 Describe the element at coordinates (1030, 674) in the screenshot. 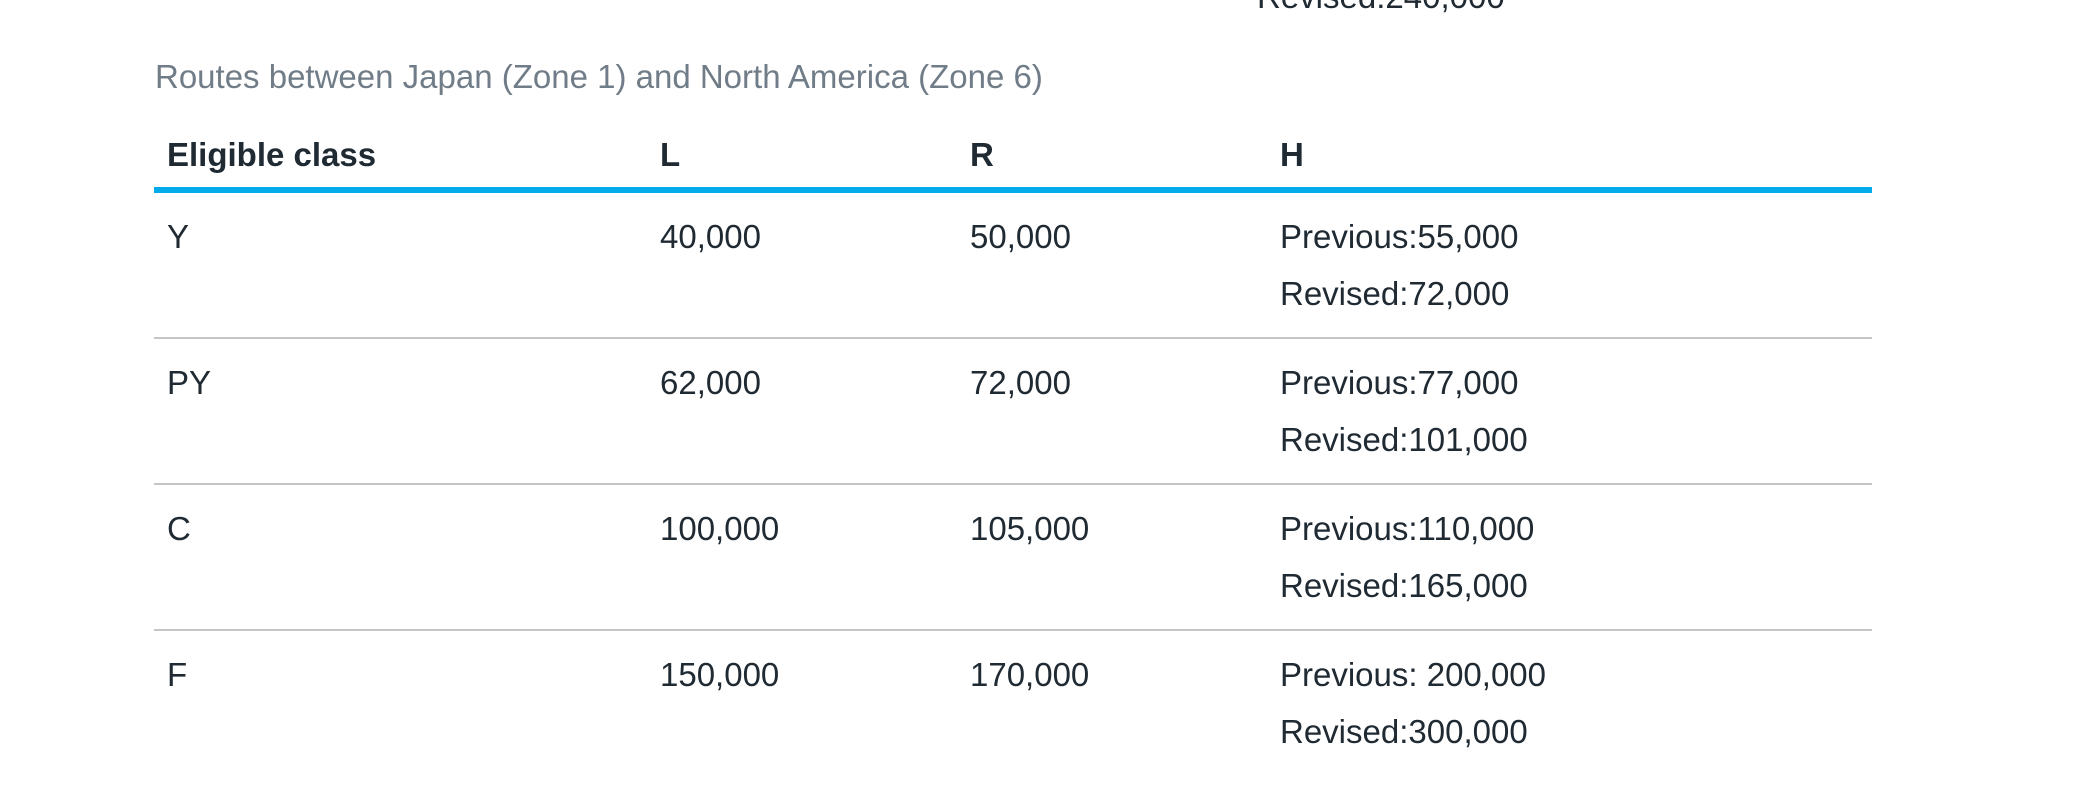

I see `cell-r: 170,000` at that location.